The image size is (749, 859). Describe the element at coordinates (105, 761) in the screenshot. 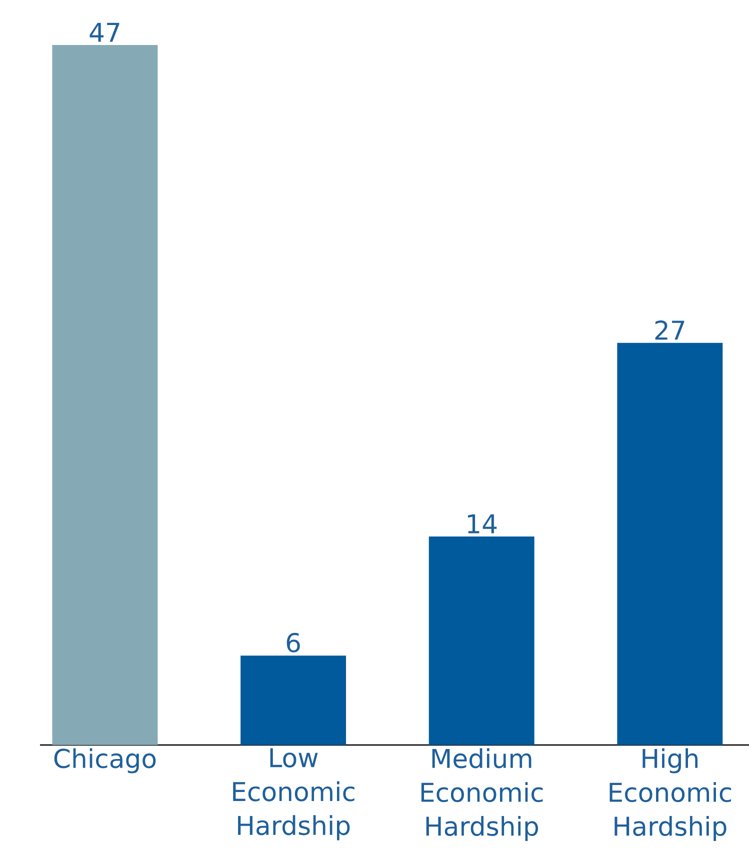

I see `x-tick-label: Chicago` at that location.